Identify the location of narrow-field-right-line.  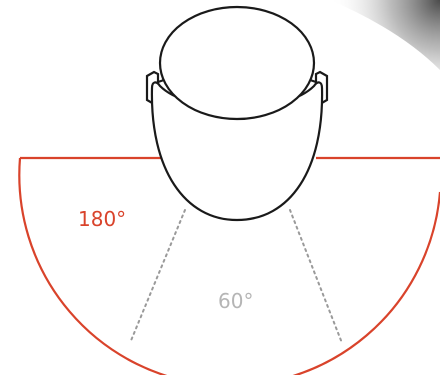
(316, 276).